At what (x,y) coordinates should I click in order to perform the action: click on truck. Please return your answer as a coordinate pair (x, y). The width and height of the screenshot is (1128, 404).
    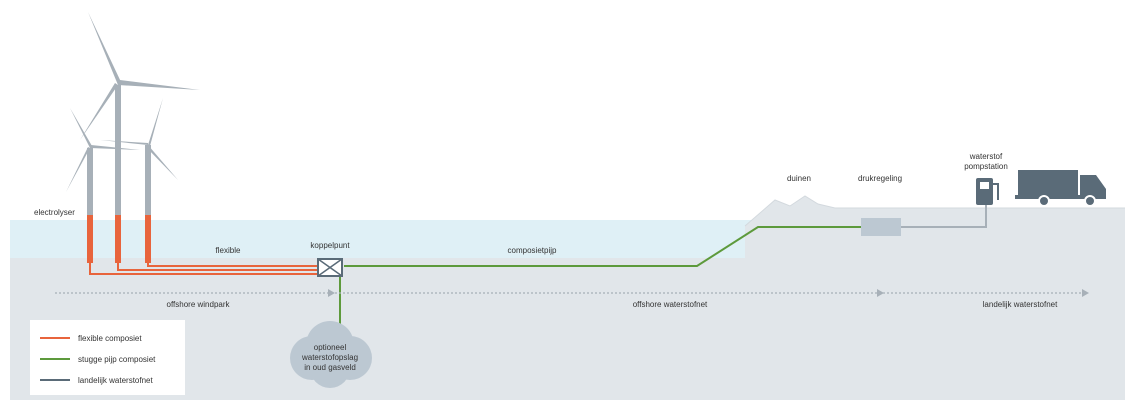
    Looking at the image, I should click on (1060, 188).